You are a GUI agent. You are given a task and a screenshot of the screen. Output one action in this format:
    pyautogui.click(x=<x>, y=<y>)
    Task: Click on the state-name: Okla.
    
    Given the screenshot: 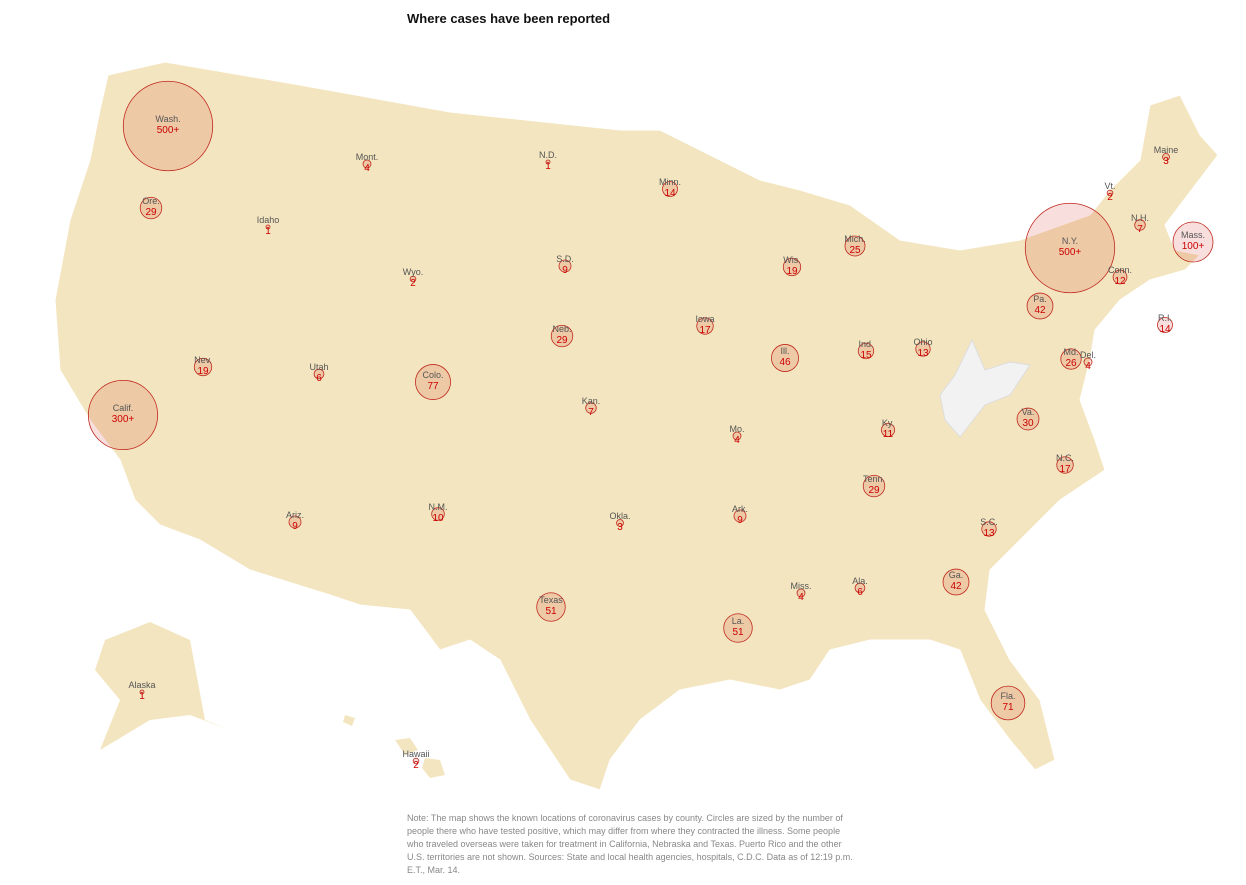 What is the action you would take?
    pyautogui.click(x=619, y=516)
    